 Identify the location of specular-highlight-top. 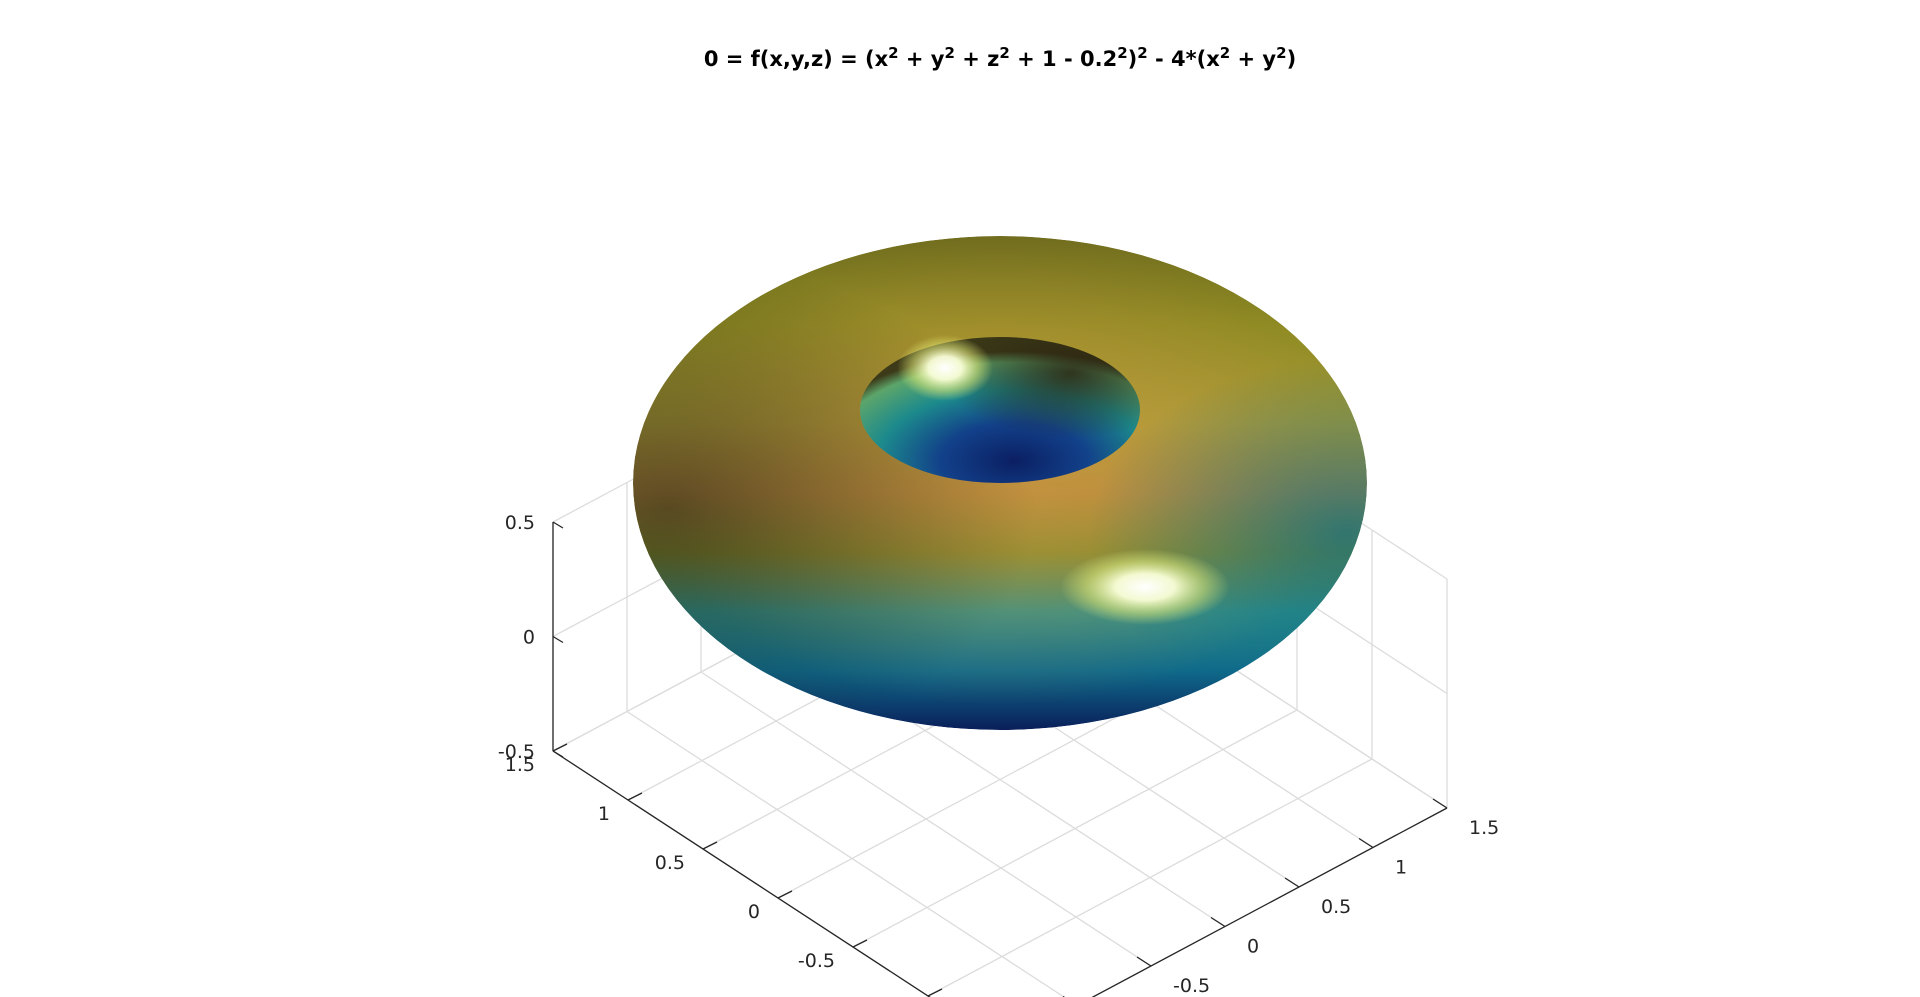
(945, 368).